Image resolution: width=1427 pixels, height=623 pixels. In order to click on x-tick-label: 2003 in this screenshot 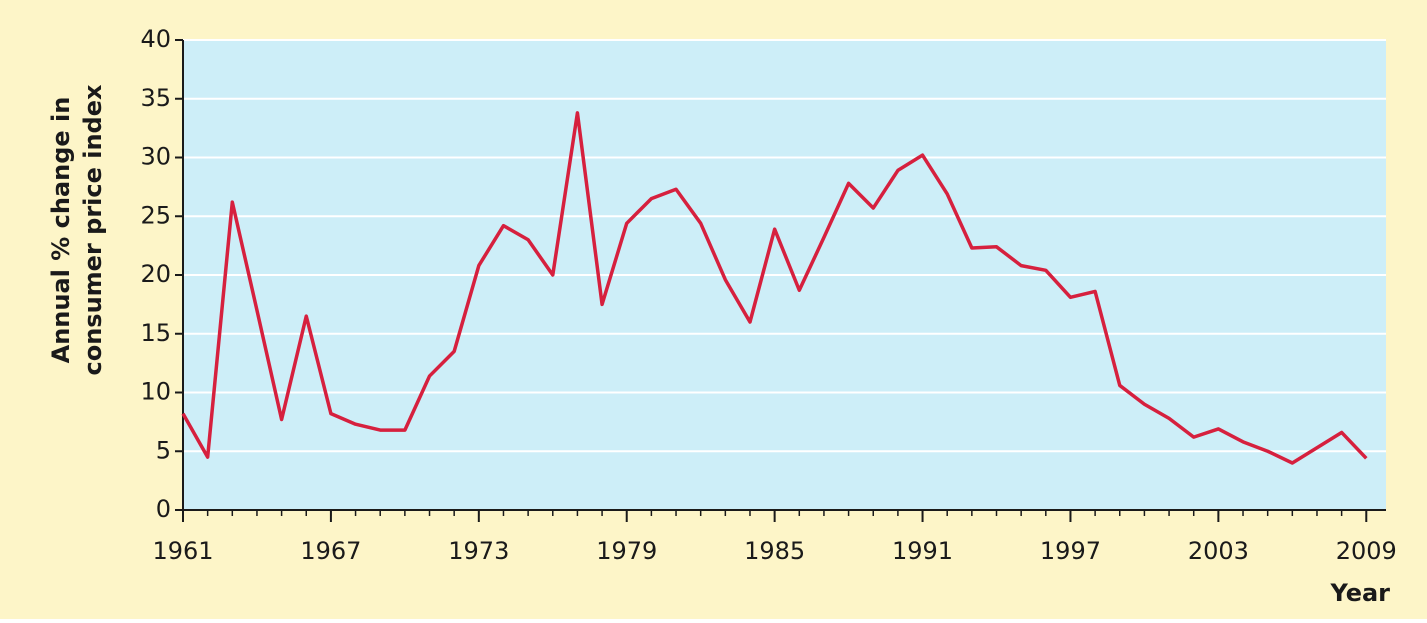, I will do `click(1218, 551)`.